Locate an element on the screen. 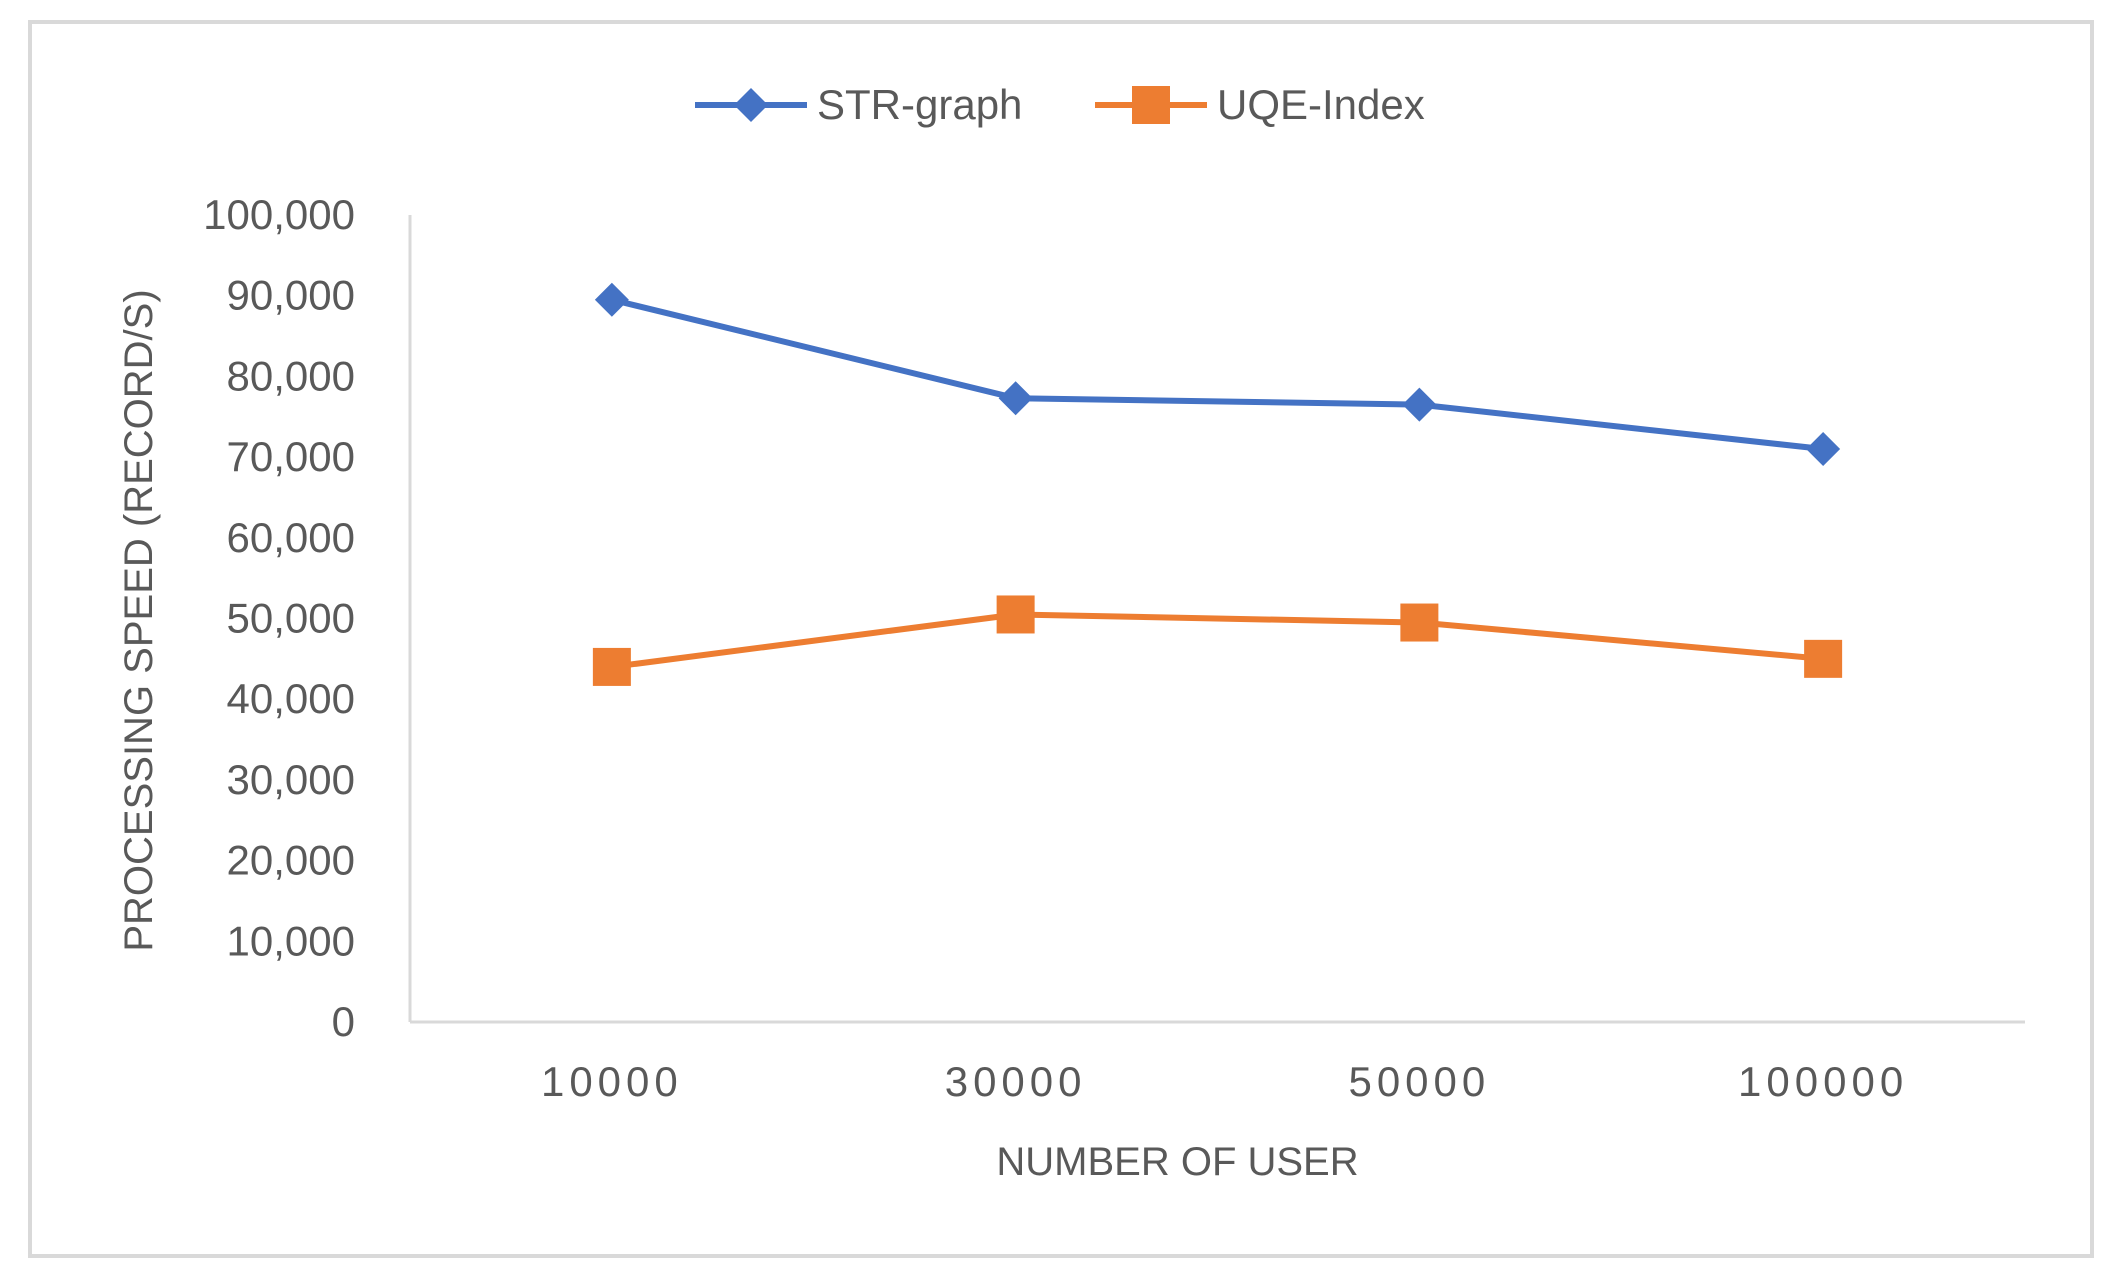 The height and width of the screenshot is (1276, 2113). x-tick-label: 100000 is located at coordinates (1823, 1081).